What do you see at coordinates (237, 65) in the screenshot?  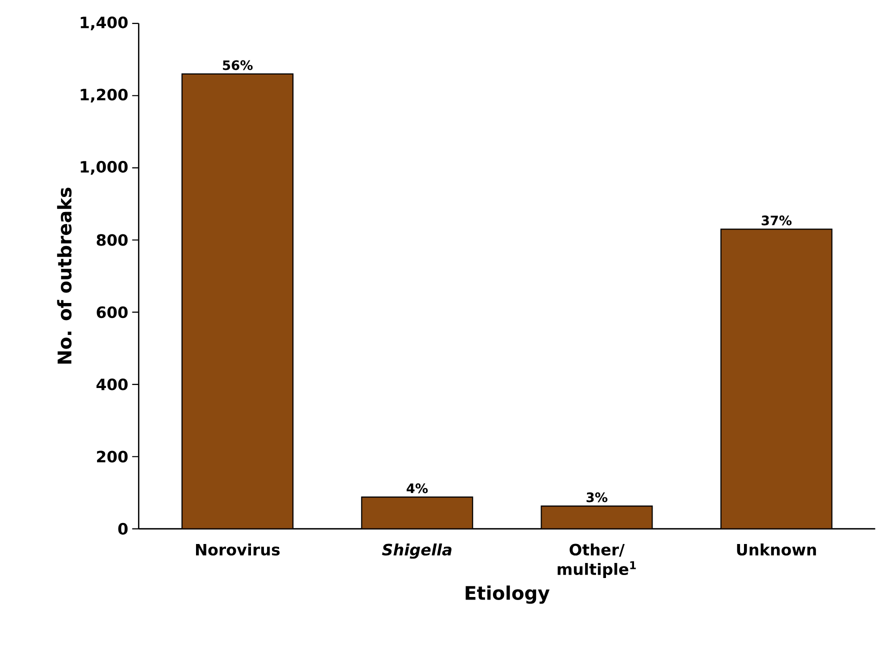 I see `annotation: 56%` at bounding box center [237, 65].